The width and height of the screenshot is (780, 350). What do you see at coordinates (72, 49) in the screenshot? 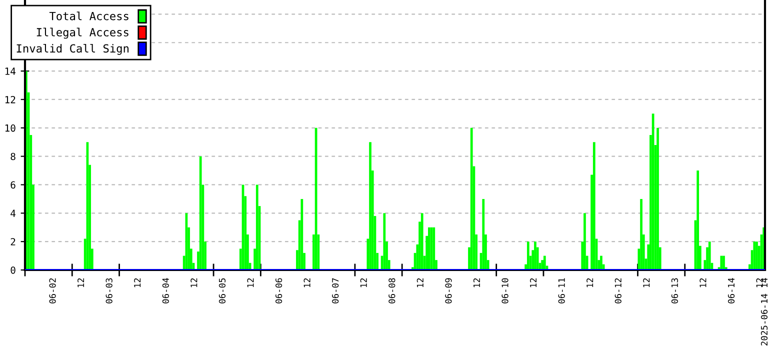
I see `legend-label: Invalid Call Sign` at bounding box center [72, 49].